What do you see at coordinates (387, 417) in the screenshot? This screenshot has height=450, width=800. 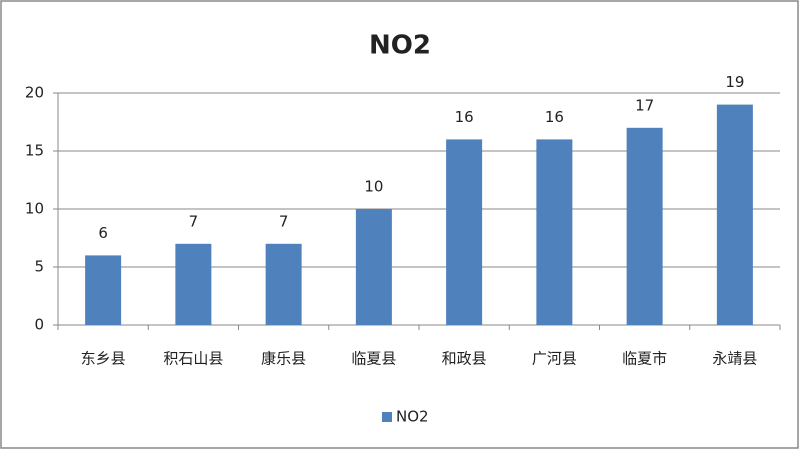 I see `legend-swatch` at bounding box center [387, 417].